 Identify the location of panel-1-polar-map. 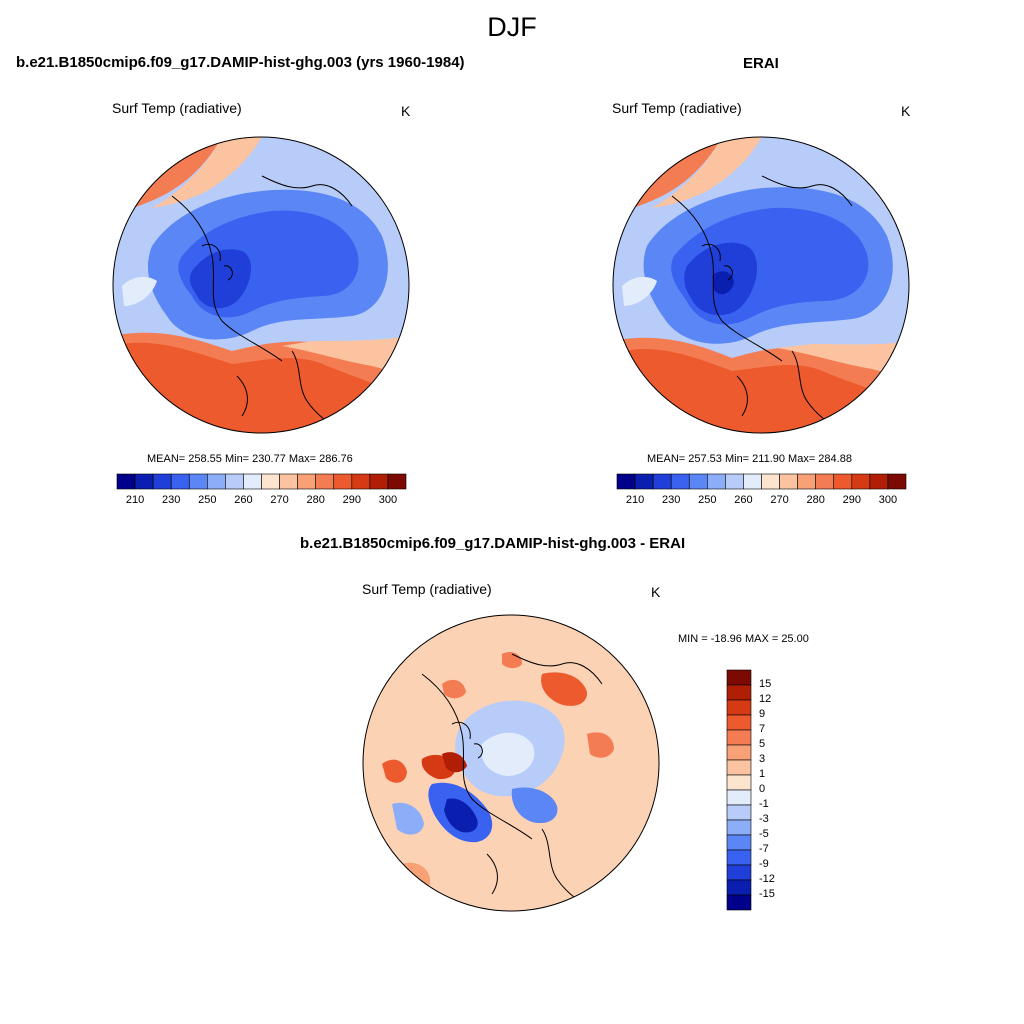
(261, 285).